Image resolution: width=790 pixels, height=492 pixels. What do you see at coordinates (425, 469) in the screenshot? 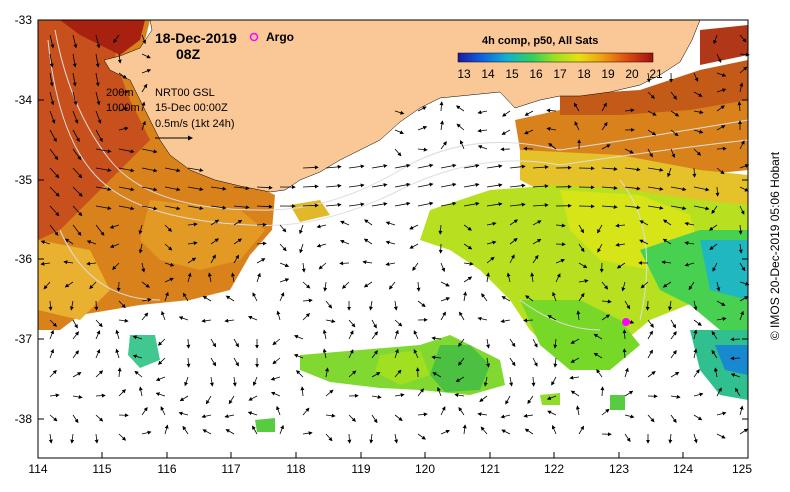
I see `x-tick-label: 120` at bounding box center [425, 469].